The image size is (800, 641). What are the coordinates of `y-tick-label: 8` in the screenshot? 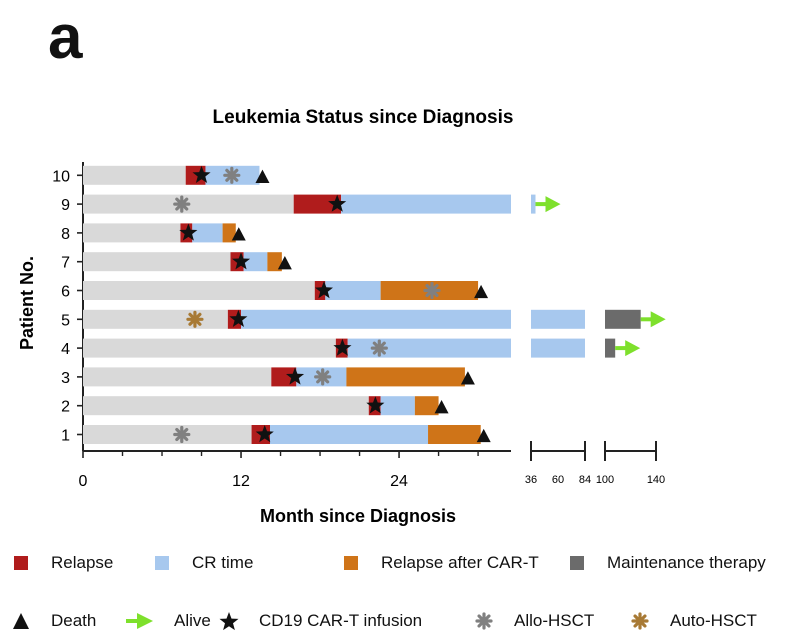 It's located at (65, 234).